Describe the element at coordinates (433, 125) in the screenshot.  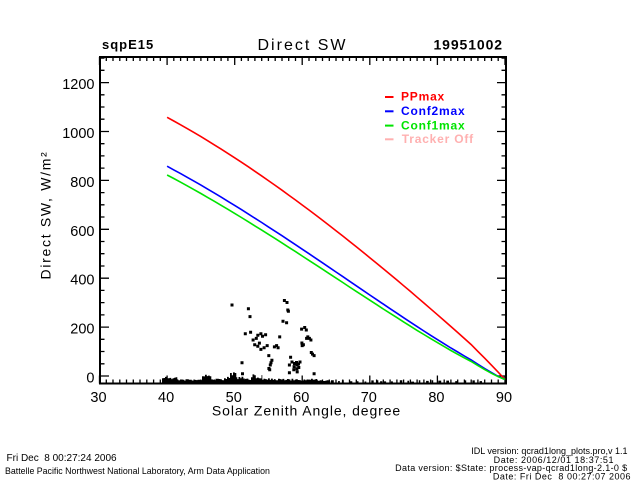
I see `svg-text: Conf1max` at that location.